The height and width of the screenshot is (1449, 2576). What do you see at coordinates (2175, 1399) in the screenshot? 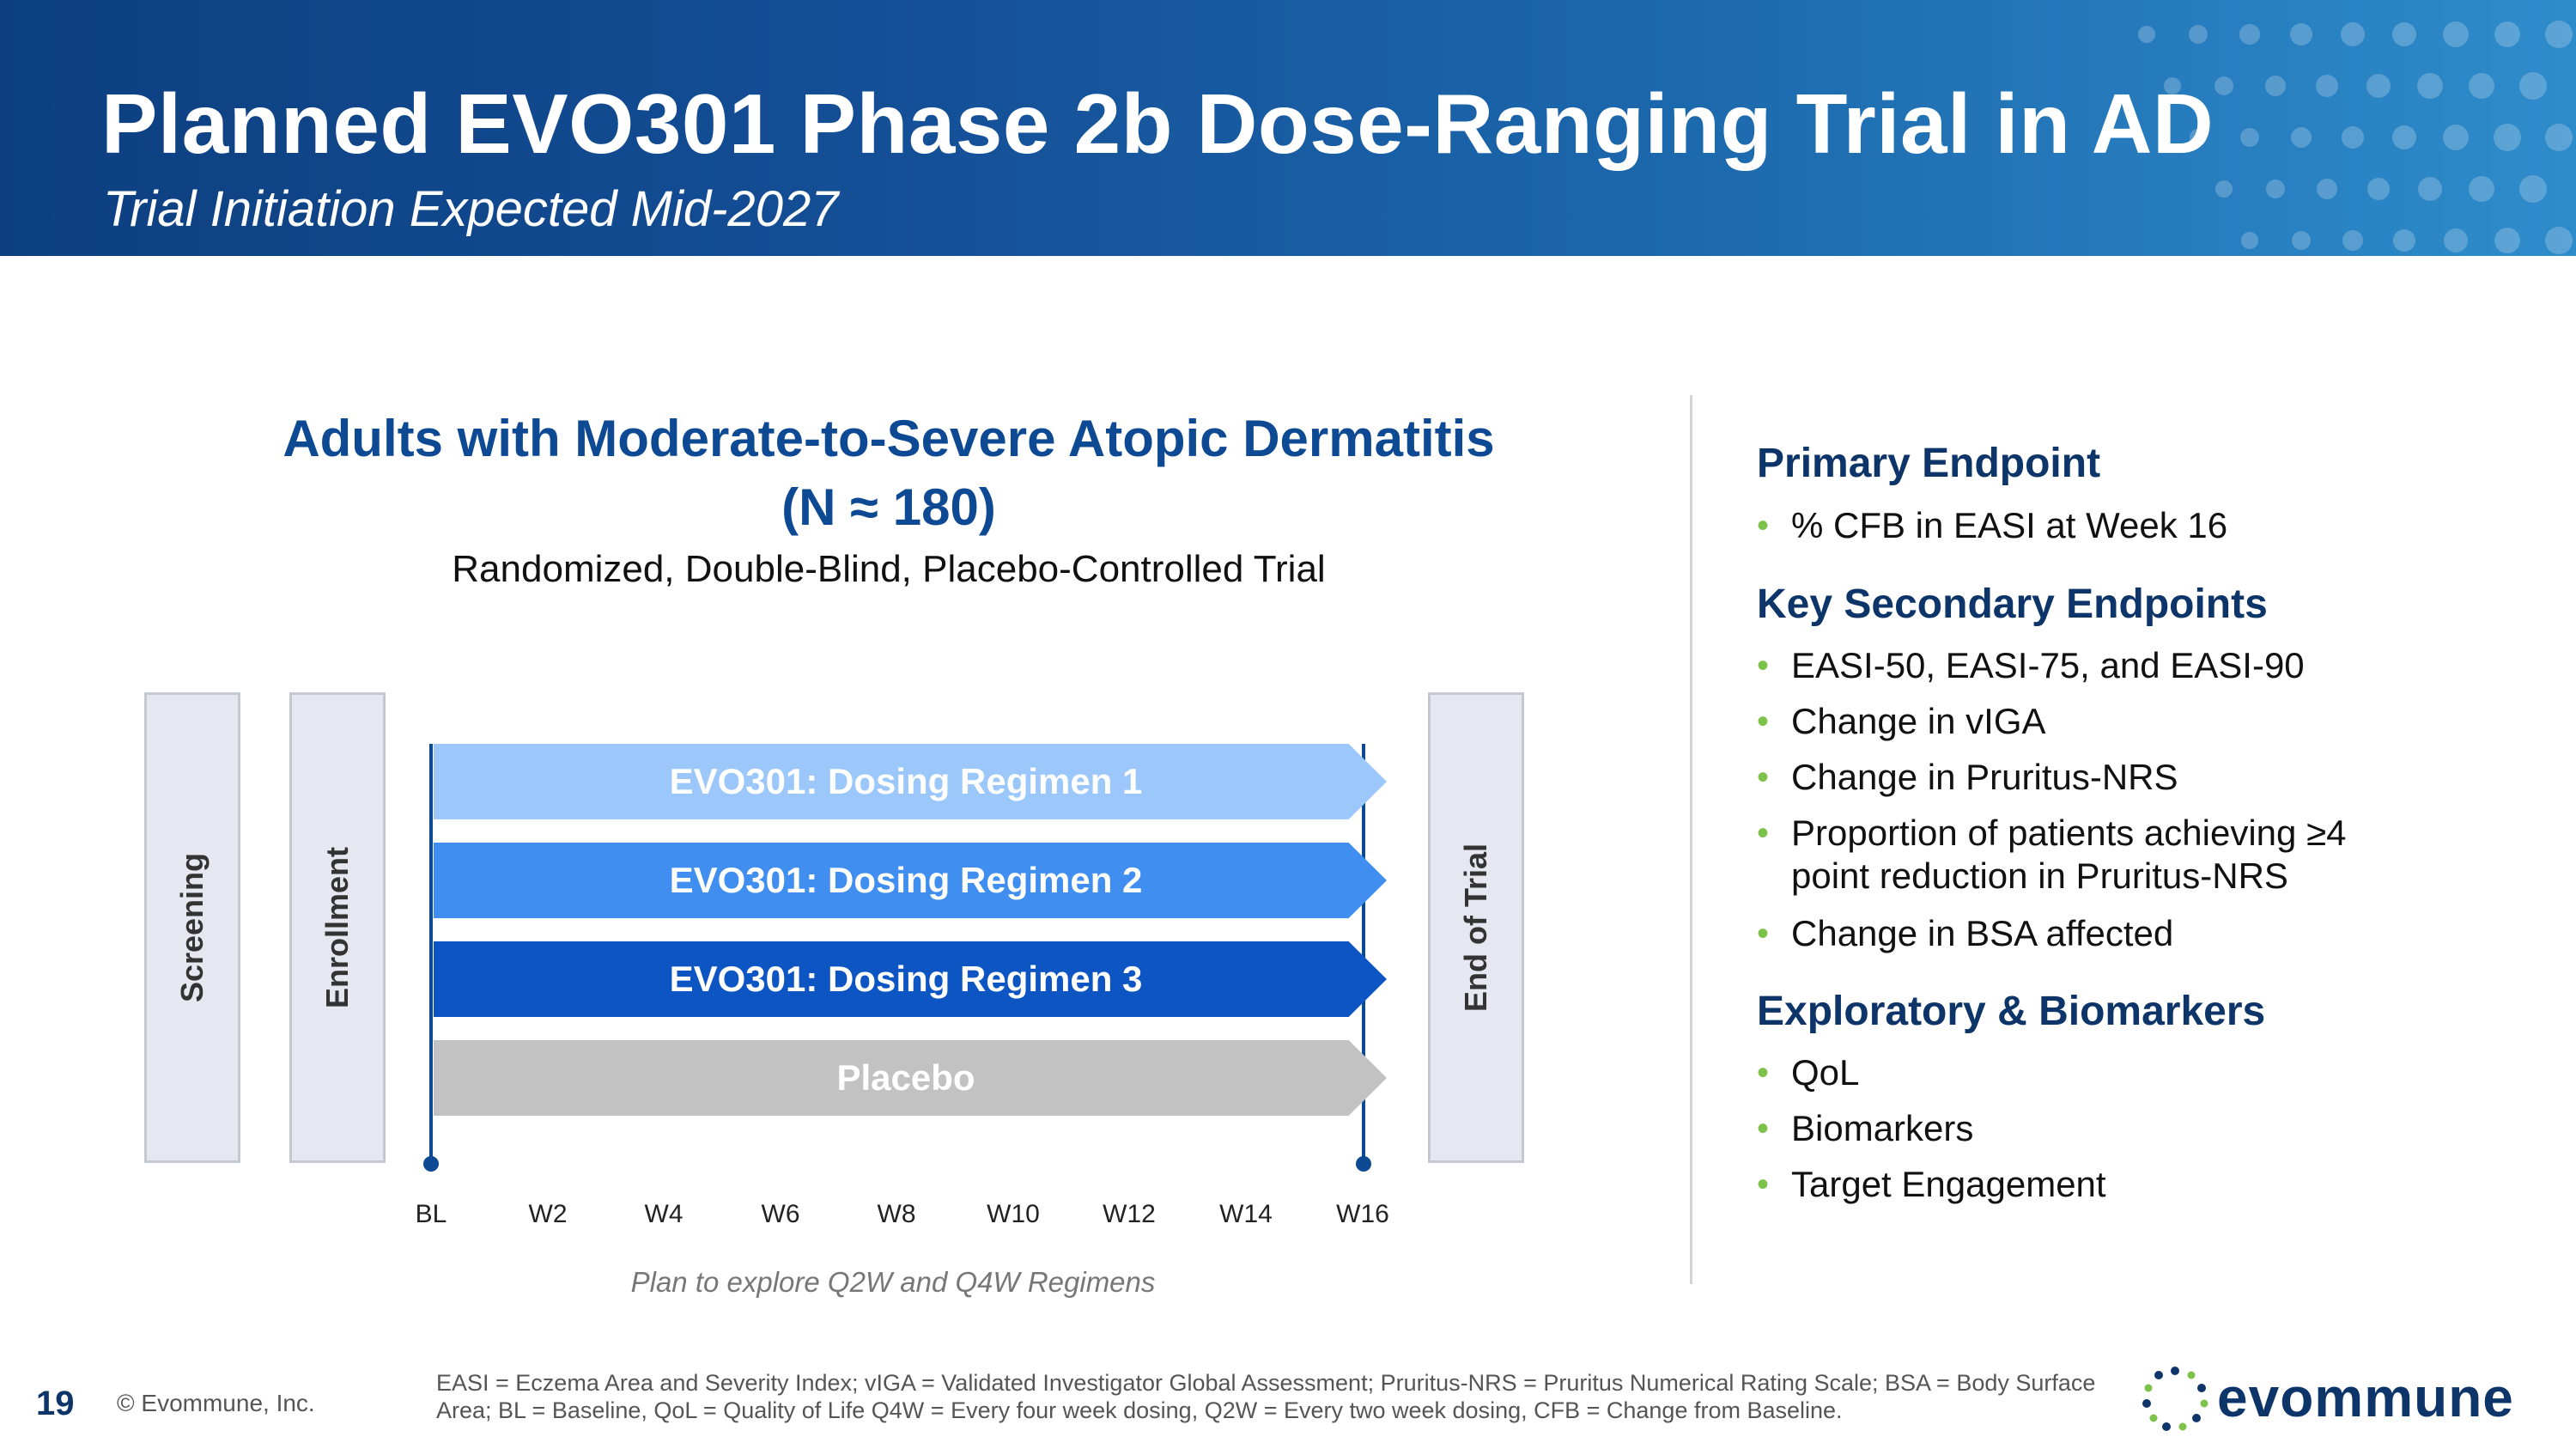
I see `logo-ring-icon` at bounding box center [2175, 1399].